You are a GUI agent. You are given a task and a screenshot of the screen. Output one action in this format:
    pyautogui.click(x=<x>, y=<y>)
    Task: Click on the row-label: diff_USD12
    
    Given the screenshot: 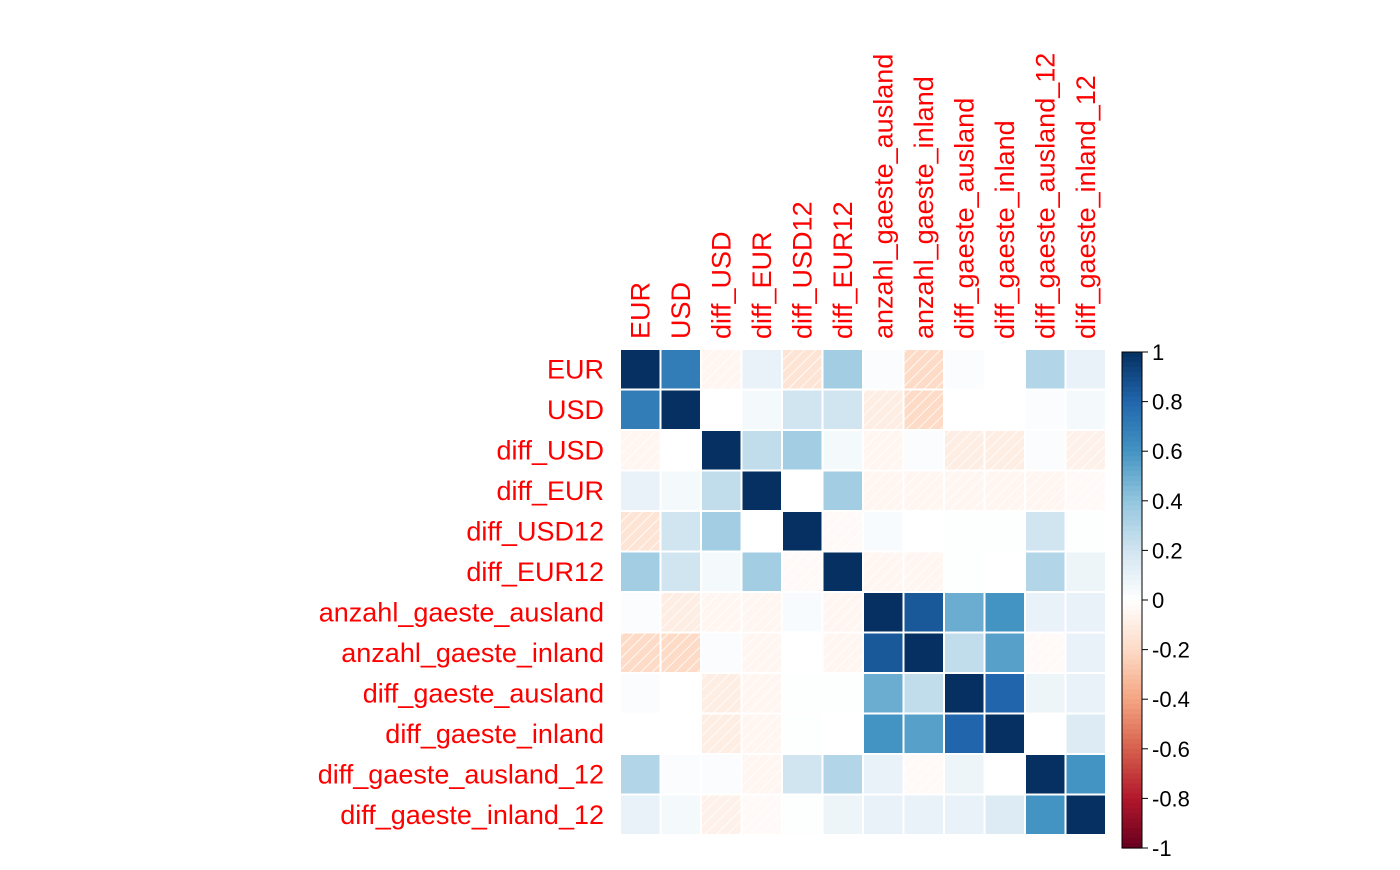 What is the action you would take?
    pyautogui.click(x=535, y=531)
    